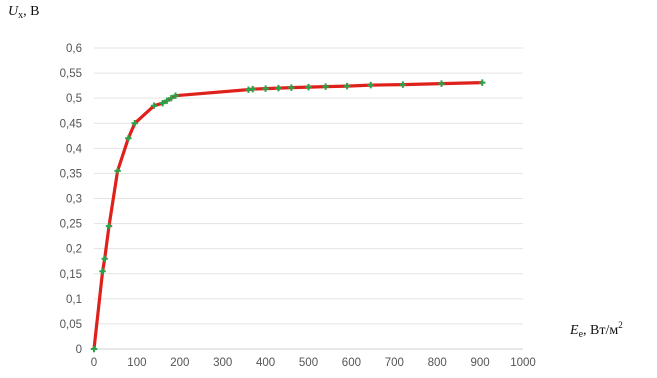 The width and height of the screenshot is (657, 378). Describe the element at coordinates (74, 49) in the screenshot. I see `y-tick-label: 0,6` at that location.